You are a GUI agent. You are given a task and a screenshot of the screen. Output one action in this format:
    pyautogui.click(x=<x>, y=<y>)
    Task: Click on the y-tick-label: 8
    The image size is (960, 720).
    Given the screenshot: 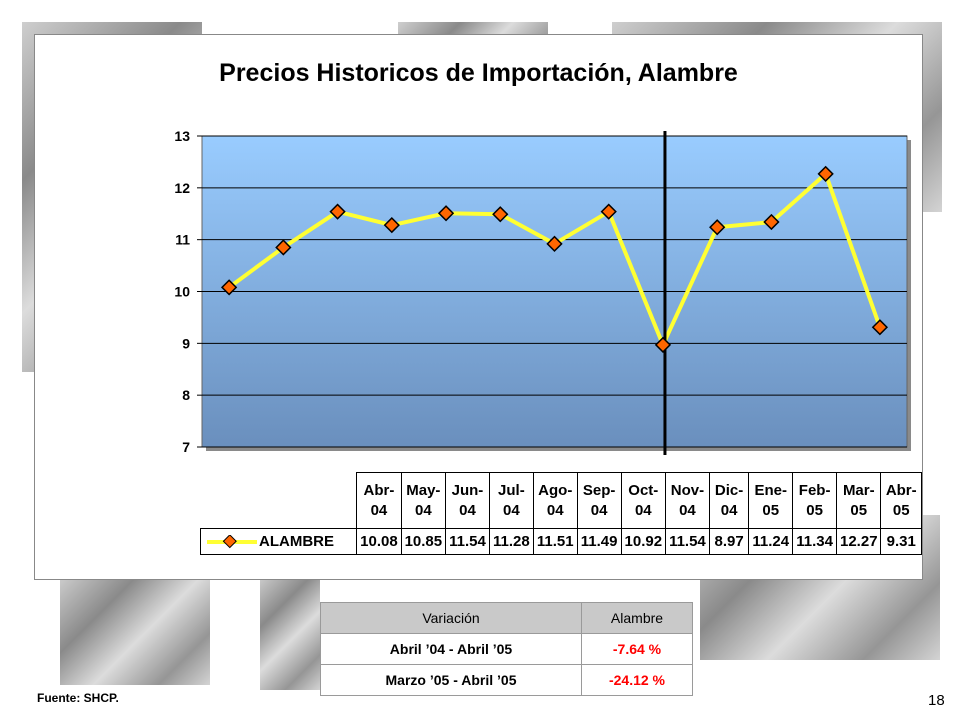 What is the action you would take?
    pyautogui.click(x=186, y=395)
    